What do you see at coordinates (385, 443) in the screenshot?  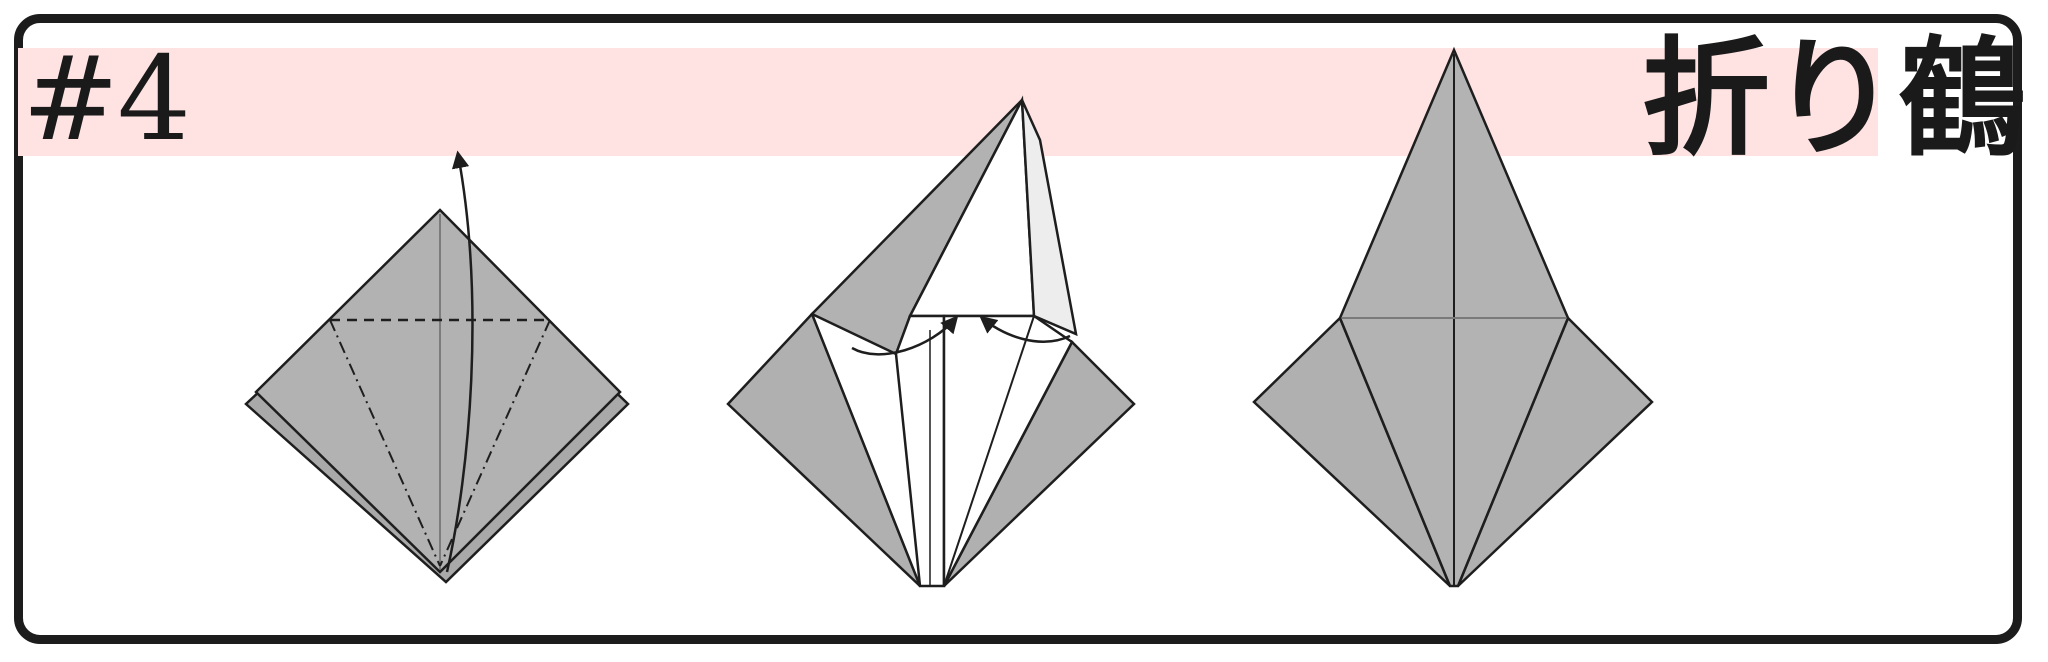 I see `mountain-fold-line-left` at bounding box center [385, 443].